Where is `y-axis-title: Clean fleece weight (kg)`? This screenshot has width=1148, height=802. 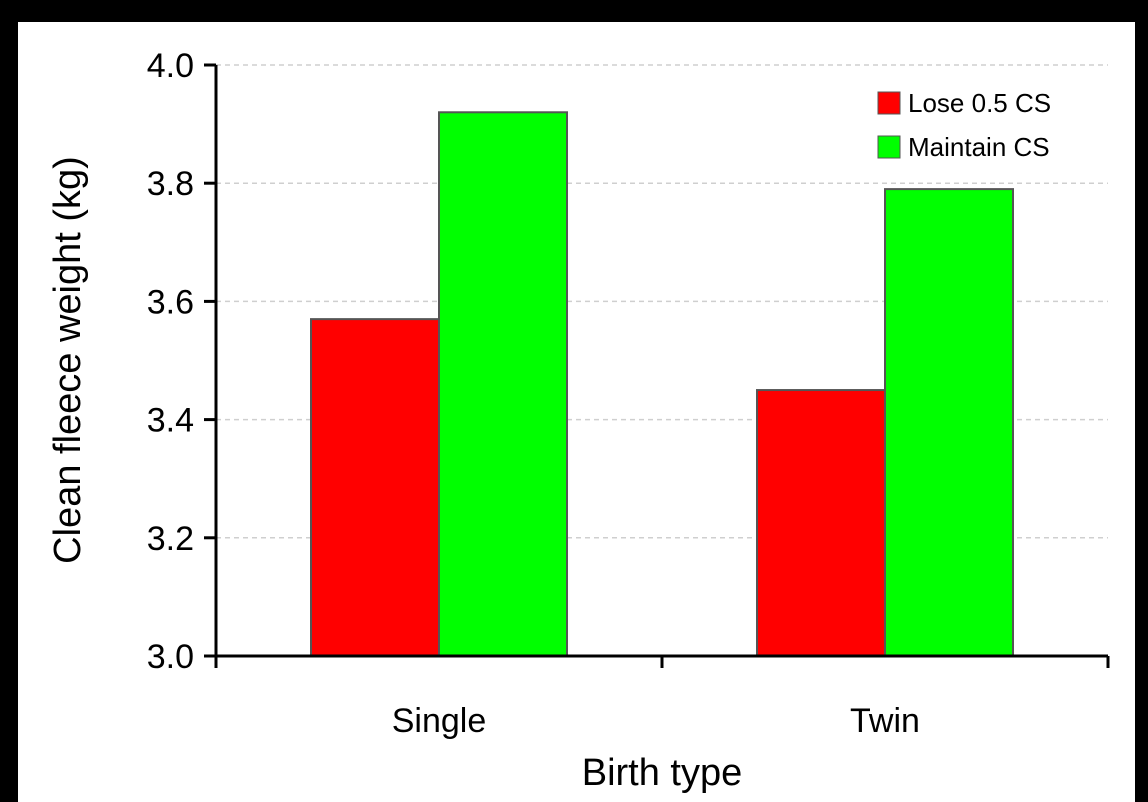 y-axis-title: Clean fleece weight (kg) is located at coordinates (68, 360).